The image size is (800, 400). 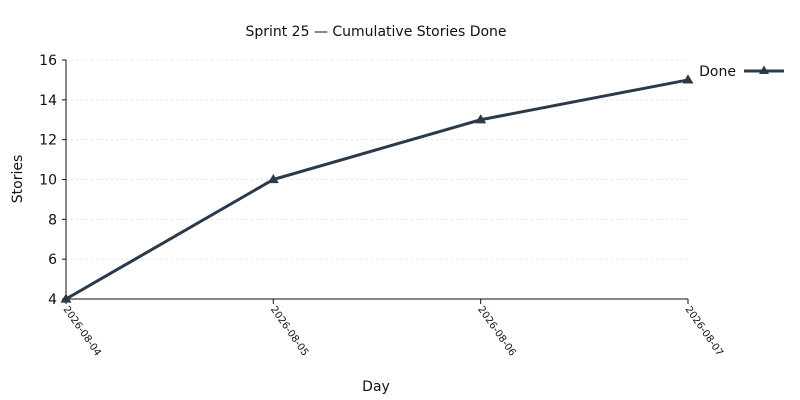 What do you see at coordinates (717, 72) in the screenshot?
I see `legend-label: Done` at bounding box center [717, 72].